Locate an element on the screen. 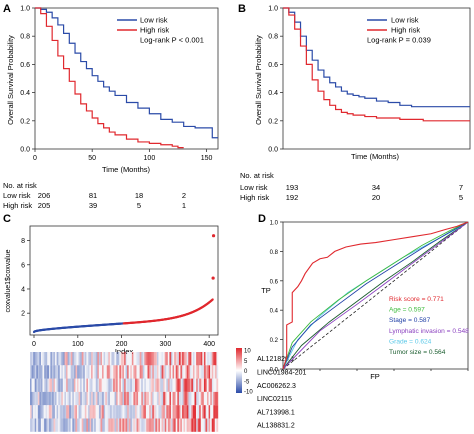  y-tick-label: 0.2 is located at coordinates (274, 341).